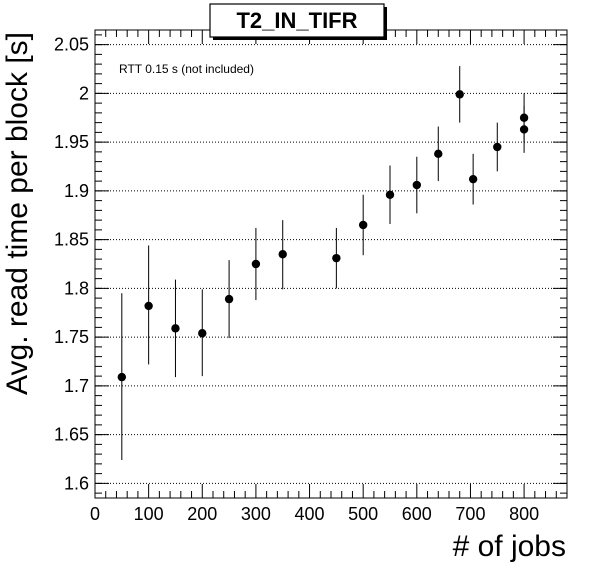  What do you see at coordinates (95, 514) in the screenshot?
I see `x-tick-label: 0` at bounding box center [95, 514].